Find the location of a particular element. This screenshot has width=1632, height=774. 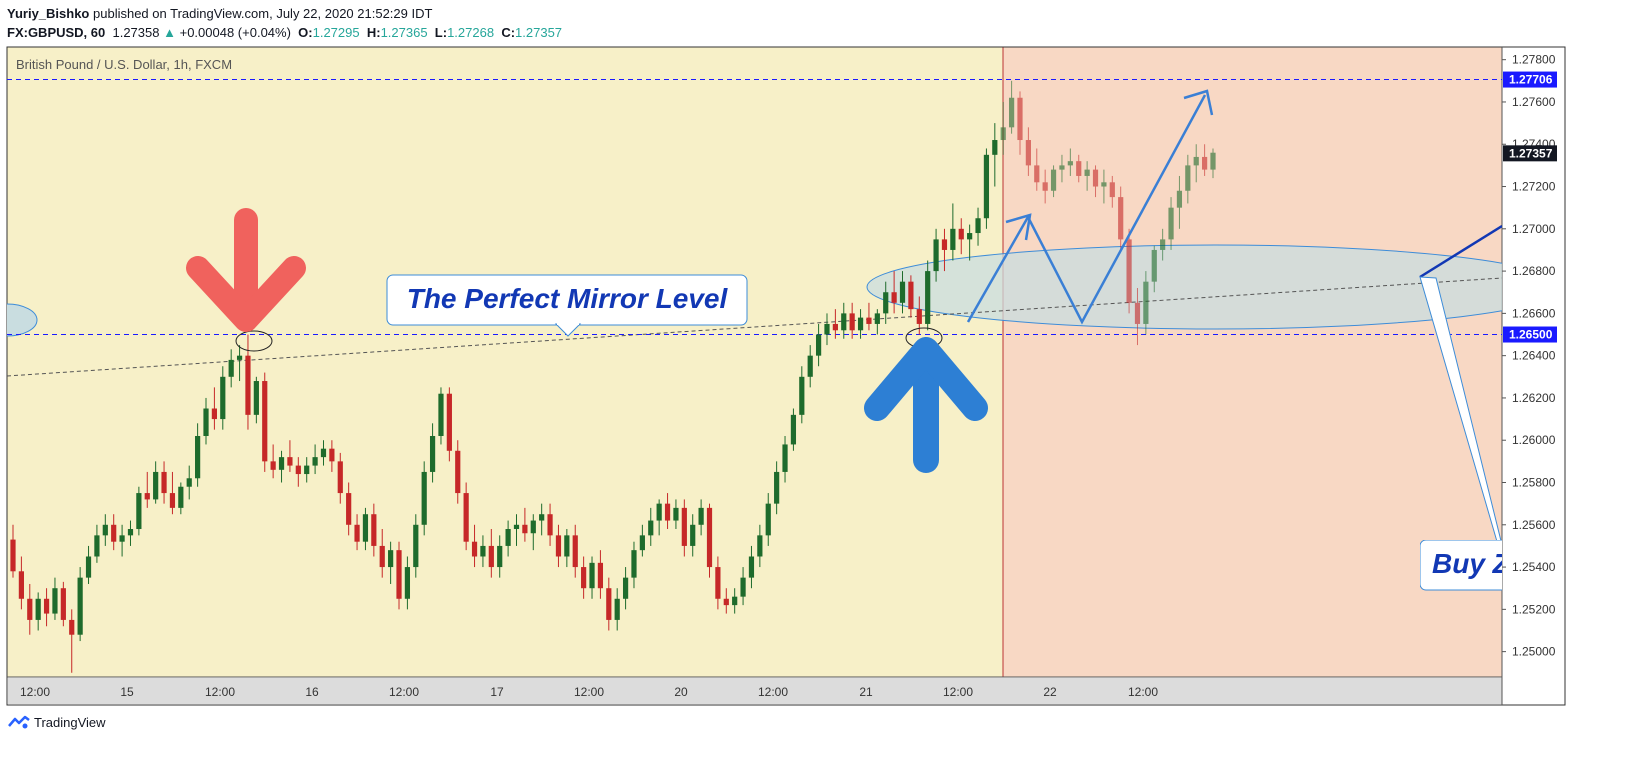

mirror-zone-ellipse is located at coordinates (1214, 287).